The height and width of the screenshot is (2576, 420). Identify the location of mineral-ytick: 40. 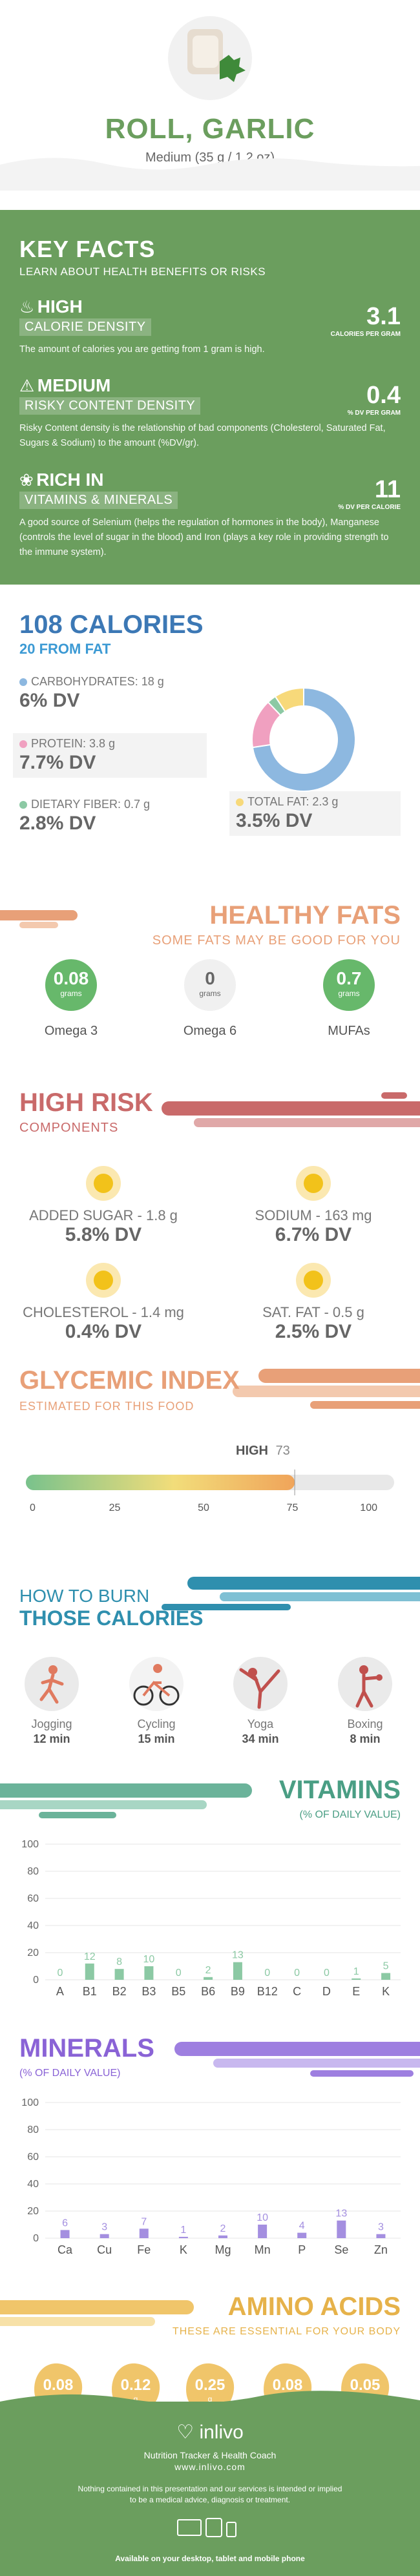
(33, 2184).